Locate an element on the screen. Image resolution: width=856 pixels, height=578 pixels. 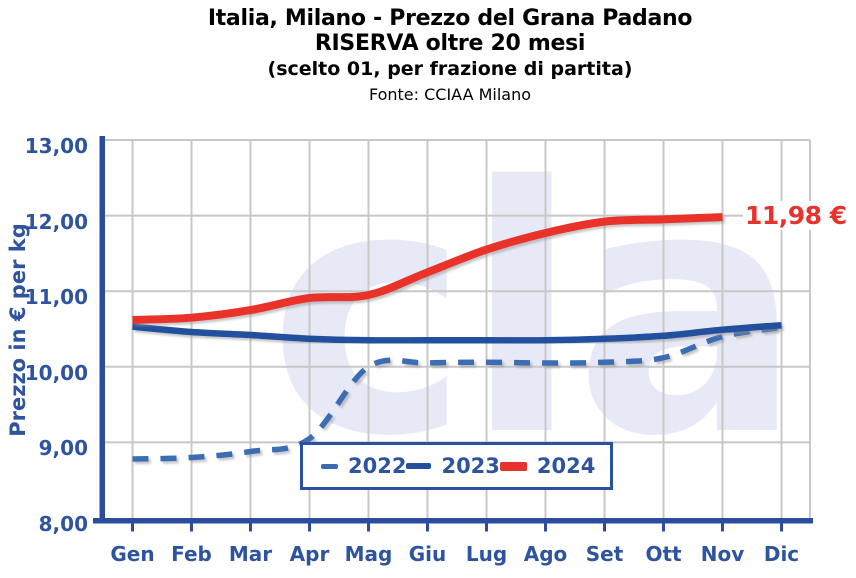
legend-item-2023: 2023 is located at coordinates (453, 466).